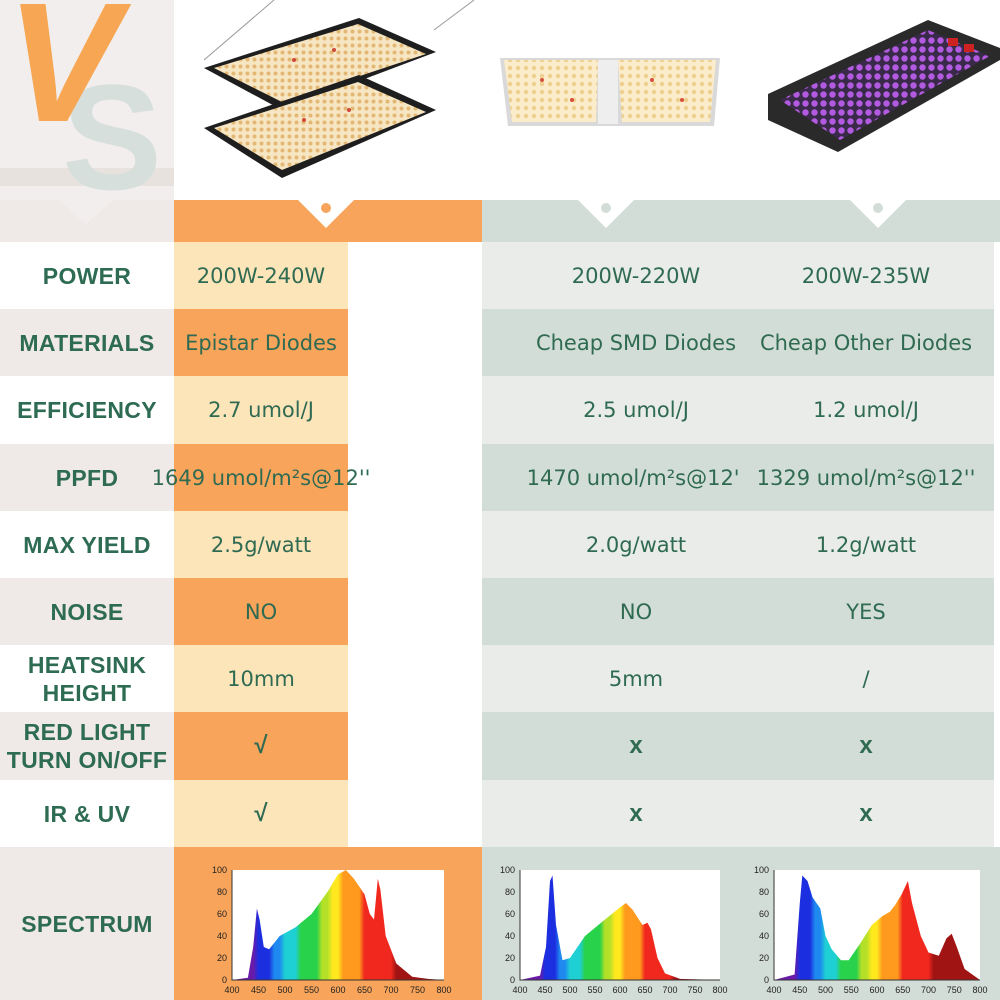  I want to click on row-label: MAX YIELD, so click(87, 544).